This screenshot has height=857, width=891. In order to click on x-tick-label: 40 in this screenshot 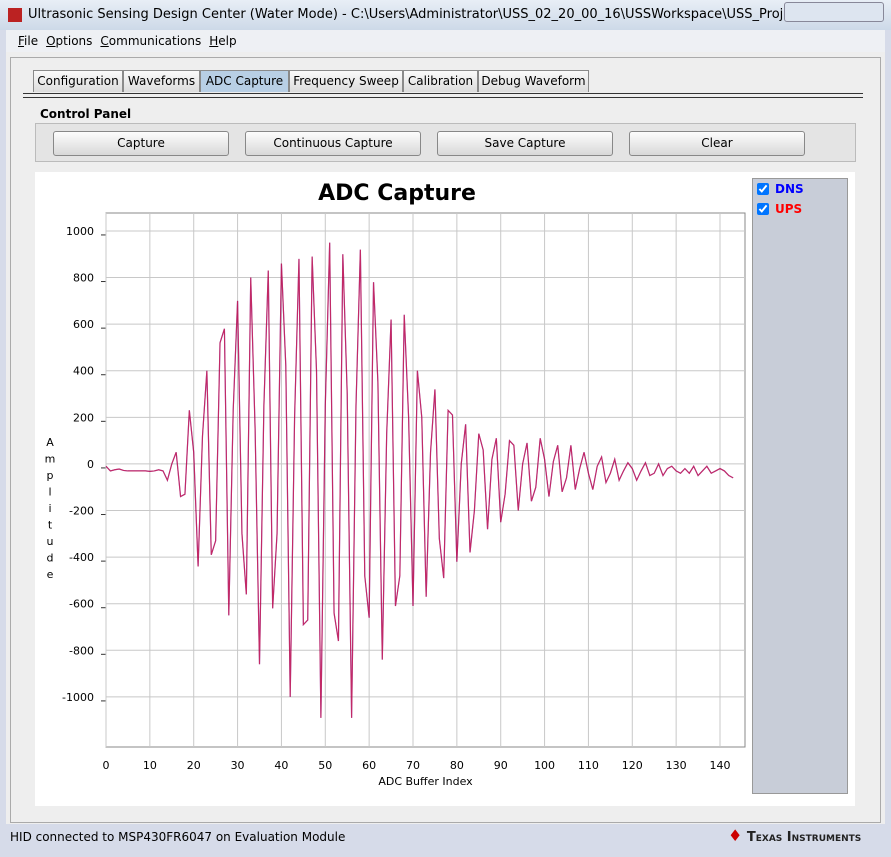, I will do `click(281, 765)`.